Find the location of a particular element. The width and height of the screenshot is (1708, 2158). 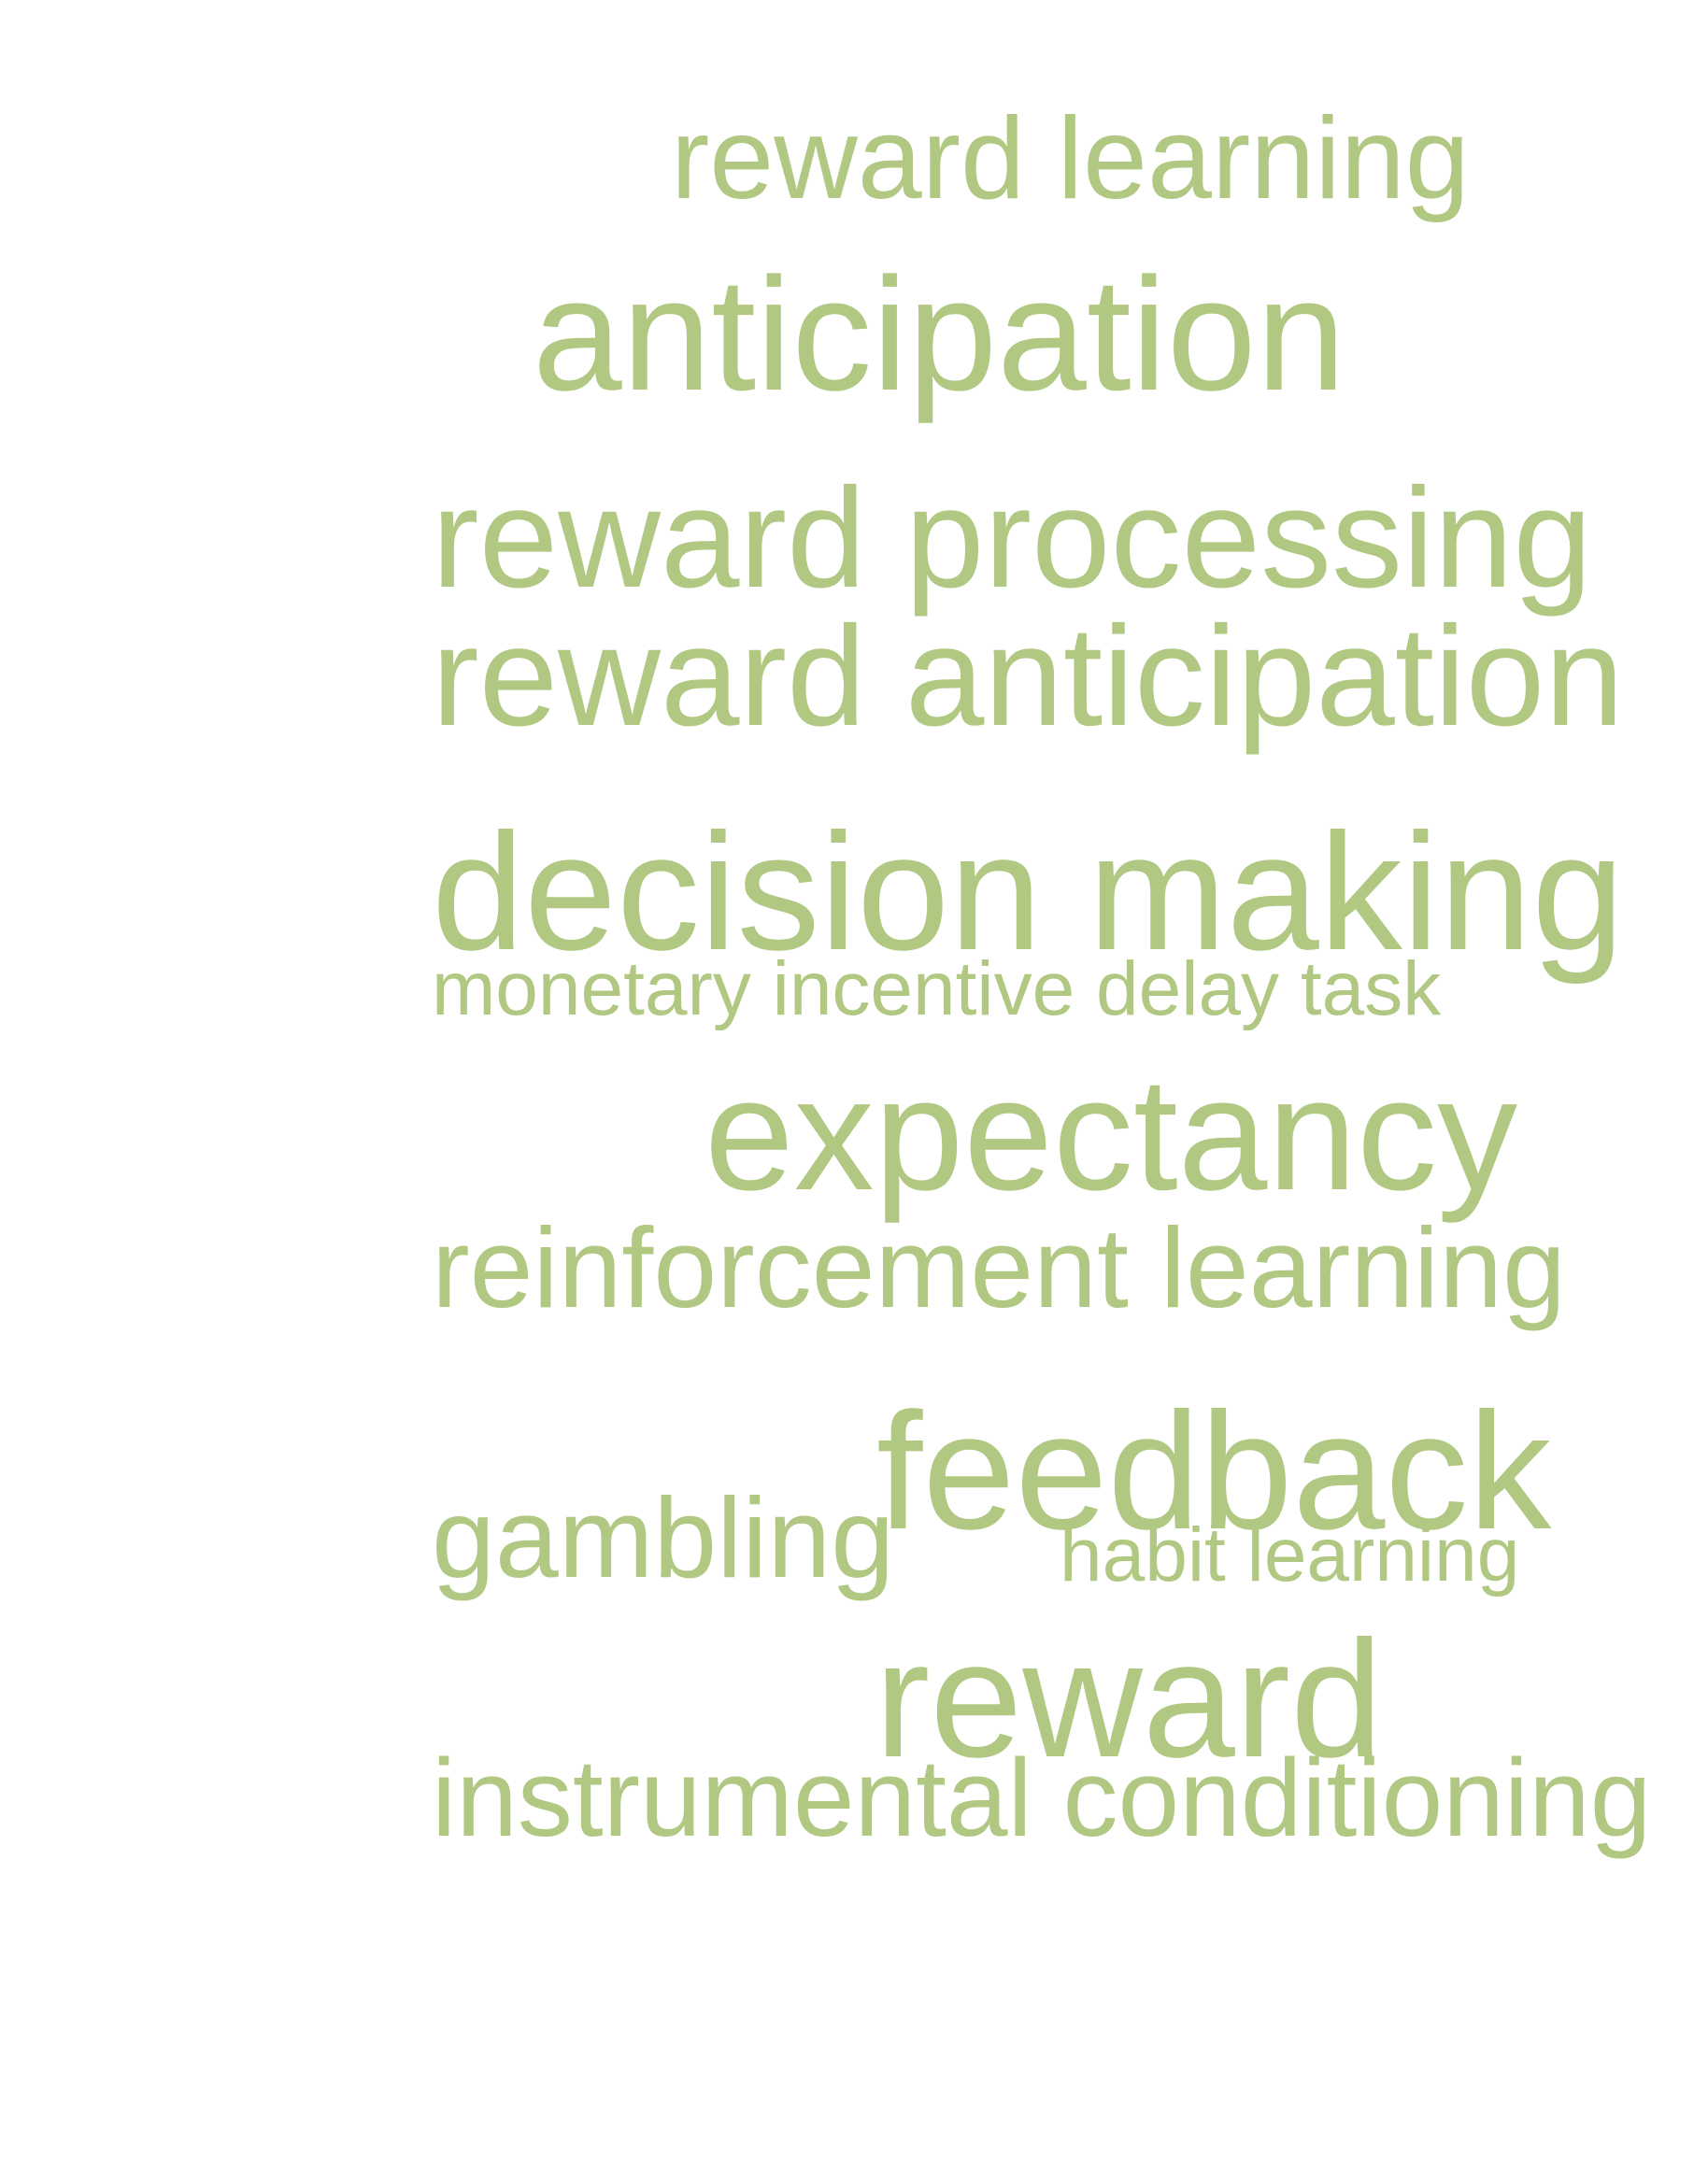

word-reward-anticipation: reward anticipation is located at coordinates (1028, 676).